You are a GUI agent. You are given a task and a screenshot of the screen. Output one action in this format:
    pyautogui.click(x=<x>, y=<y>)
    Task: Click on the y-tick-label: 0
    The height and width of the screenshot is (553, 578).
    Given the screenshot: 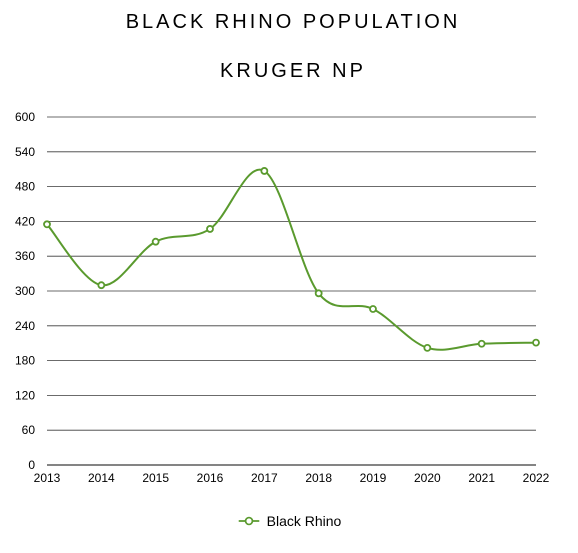 What is the action you would take?
    pyautogui.click(x=31, y=465)
    